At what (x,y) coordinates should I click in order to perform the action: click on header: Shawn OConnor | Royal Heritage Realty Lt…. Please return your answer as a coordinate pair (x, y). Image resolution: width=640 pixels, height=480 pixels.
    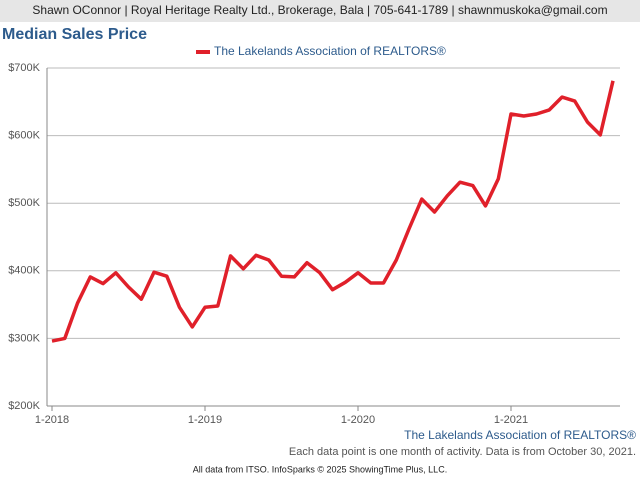
    Looking at the image, I should click on (319, 10).